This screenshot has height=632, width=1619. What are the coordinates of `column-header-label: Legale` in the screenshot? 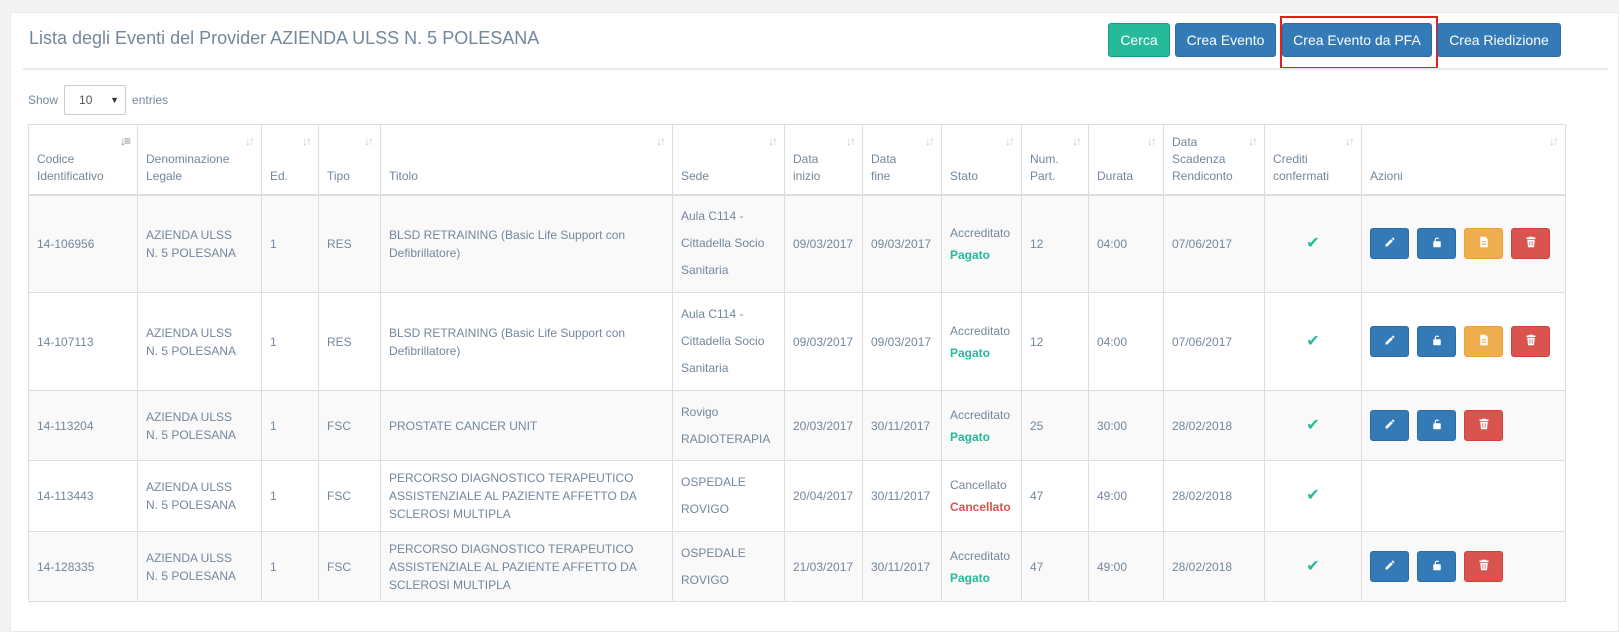 It's located at (164, 175).